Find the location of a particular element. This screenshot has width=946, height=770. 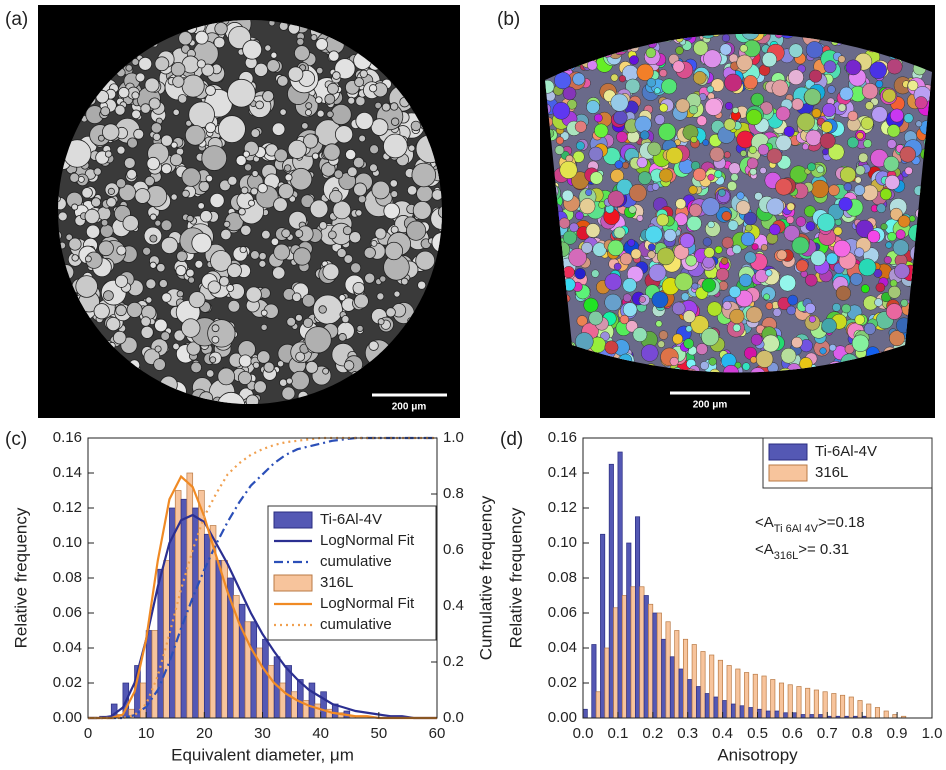

y2-tick-label: 1.0 is located at coordinates (453, 437).